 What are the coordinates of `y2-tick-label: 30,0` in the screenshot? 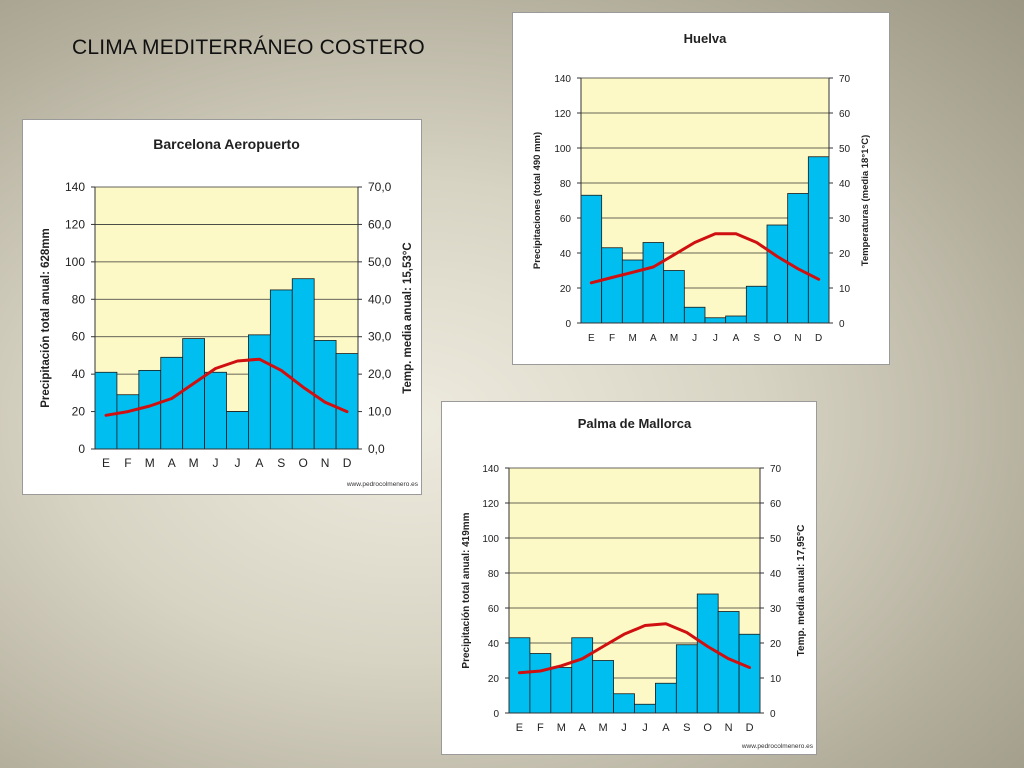 It's located at (380, 337).